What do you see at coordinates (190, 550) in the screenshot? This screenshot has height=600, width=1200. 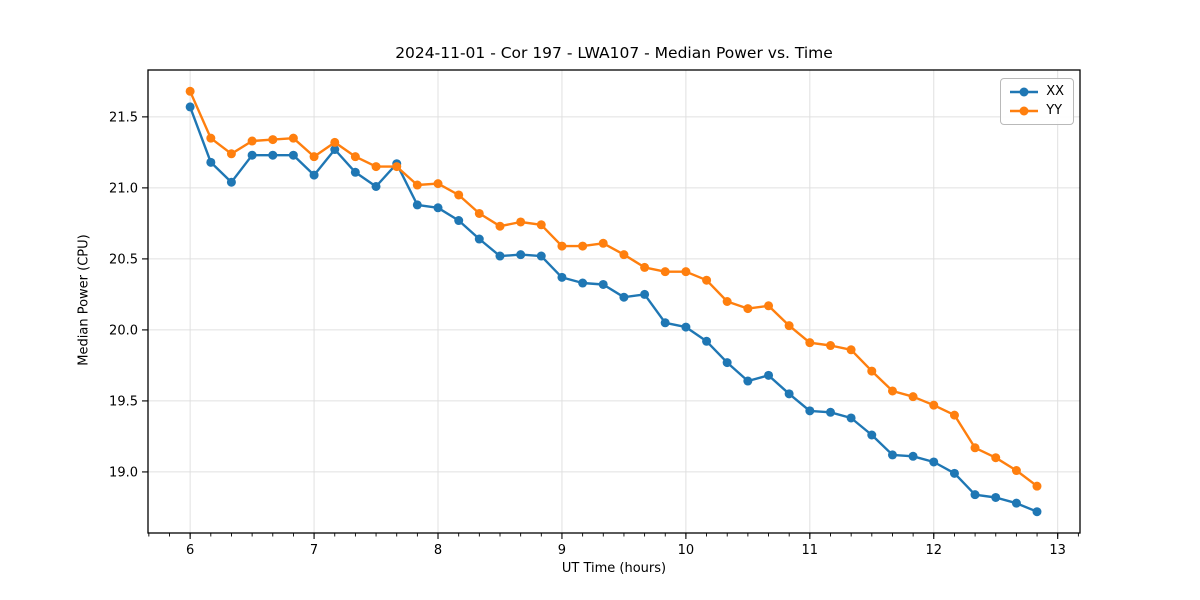 I see `x-tick-label: 6` at bounding box center [190, 550].